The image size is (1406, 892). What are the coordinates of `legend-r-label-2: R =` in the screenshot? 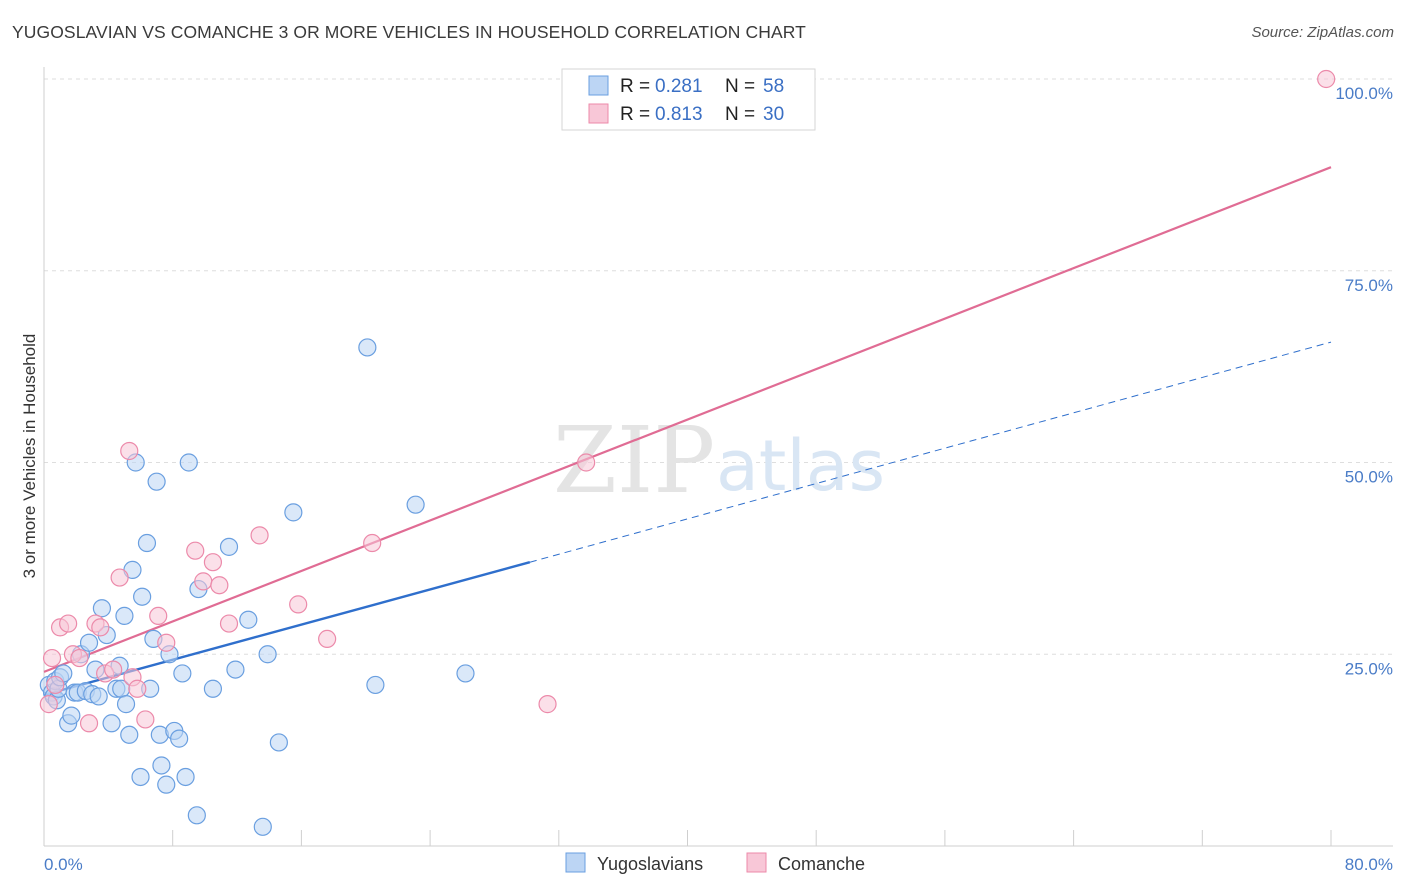 It's located at (635, 114).